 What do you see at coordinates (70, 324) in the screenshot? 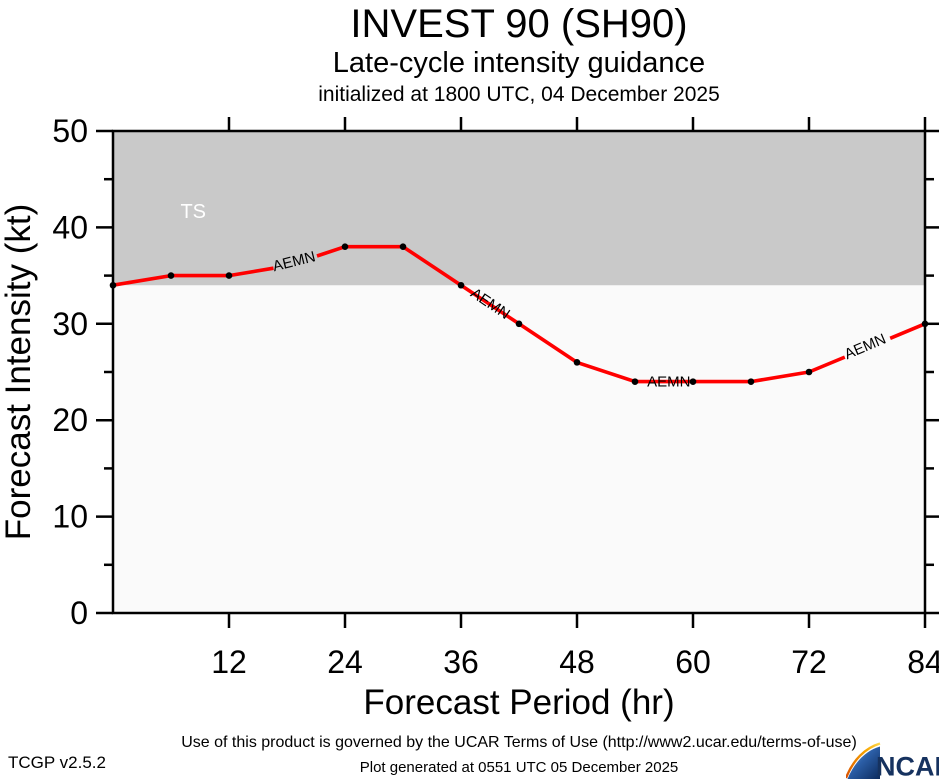
I see `y-tick-label: 30` at bounding box center [70, 324].